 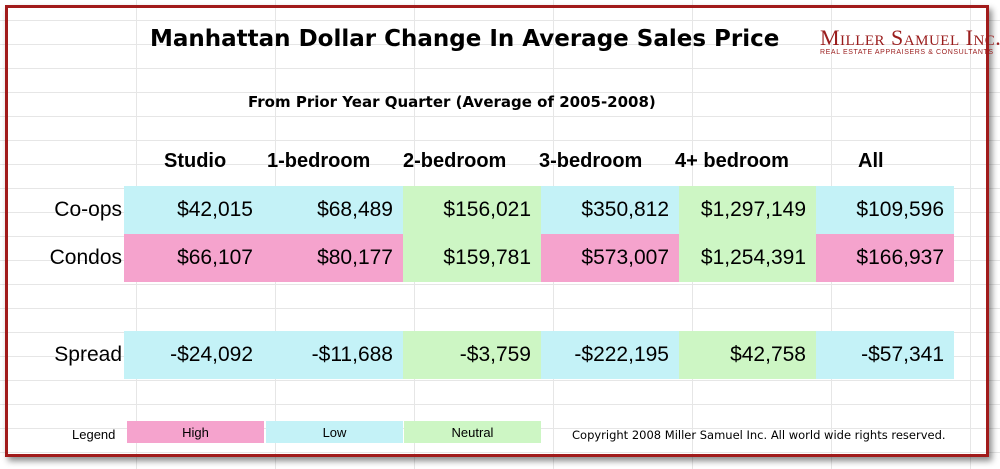 What do you see at coordinates (193, 210) in the screenshot?
I see `table-cell: $42,015` at bounding box center [193, 210].